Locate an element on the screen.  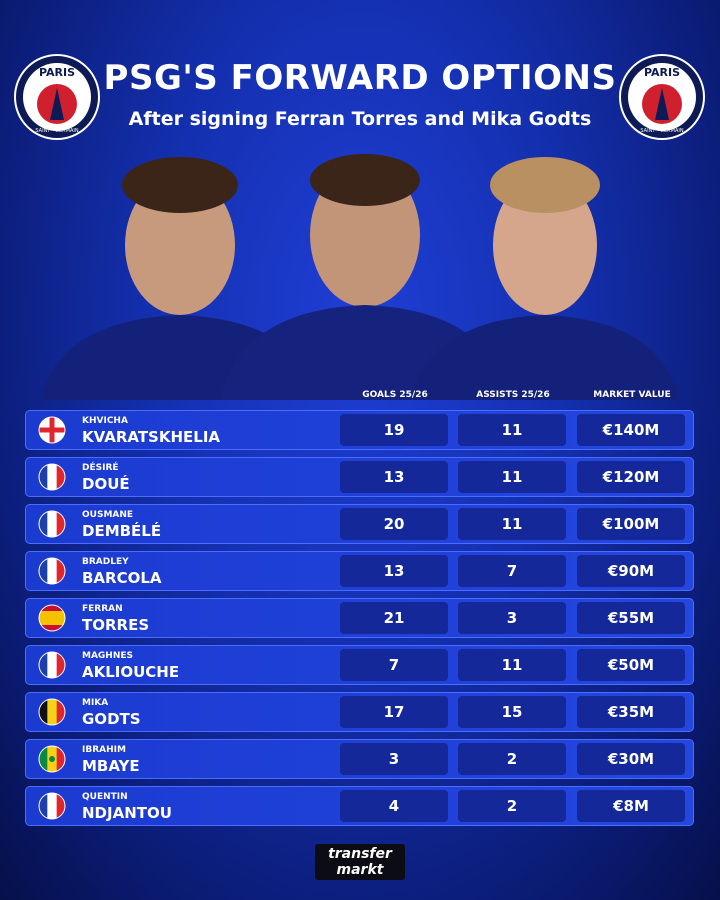
last-name: MBAYE is located at coordinates (111, 766).